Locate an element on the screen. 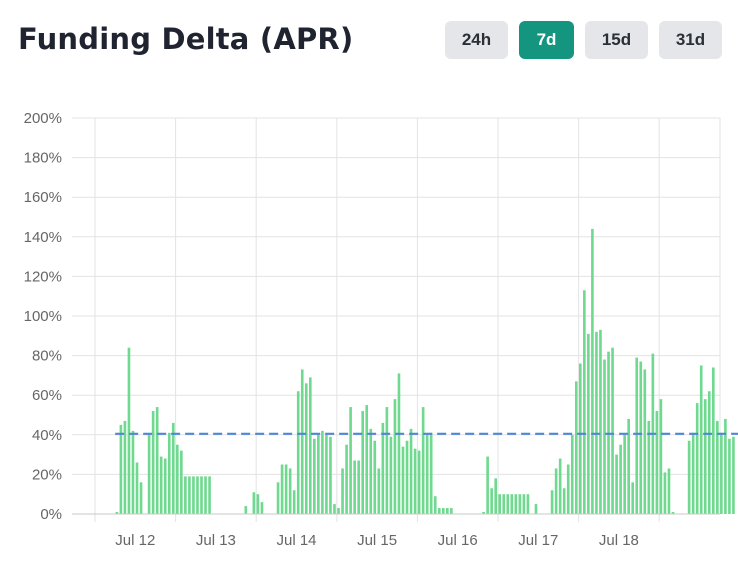 Image resolution: width=738 pixels, height=567 pixels. range-15d-button: 15d is located at coordinates (616, 40).